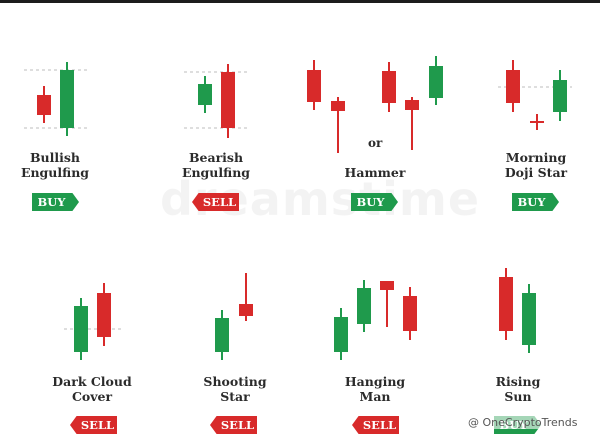 The image size is (600, 439). I want to click on hammer-candles-right, so click(412, 103).